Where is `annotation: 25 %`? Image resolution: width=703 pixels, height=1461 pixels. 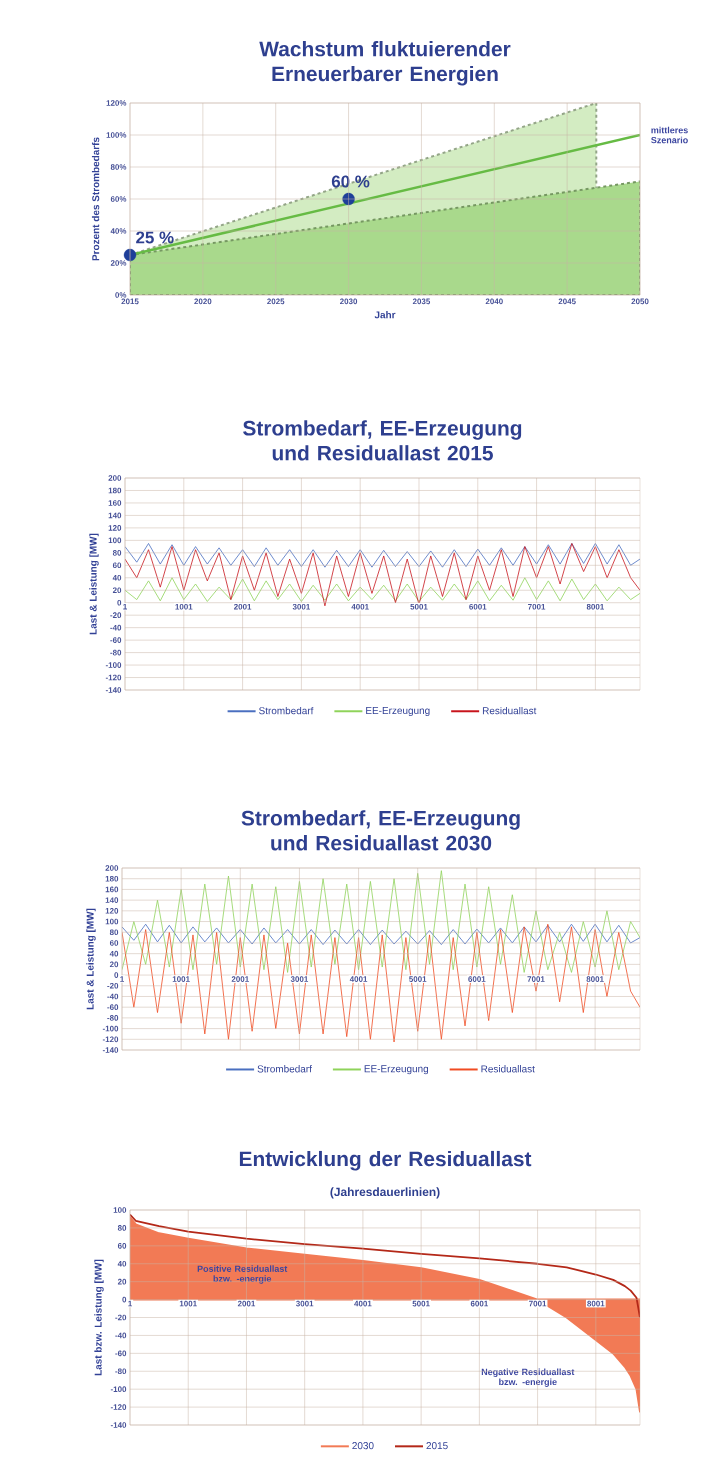
annotation: 25 % is located at coordinates (155, 237).